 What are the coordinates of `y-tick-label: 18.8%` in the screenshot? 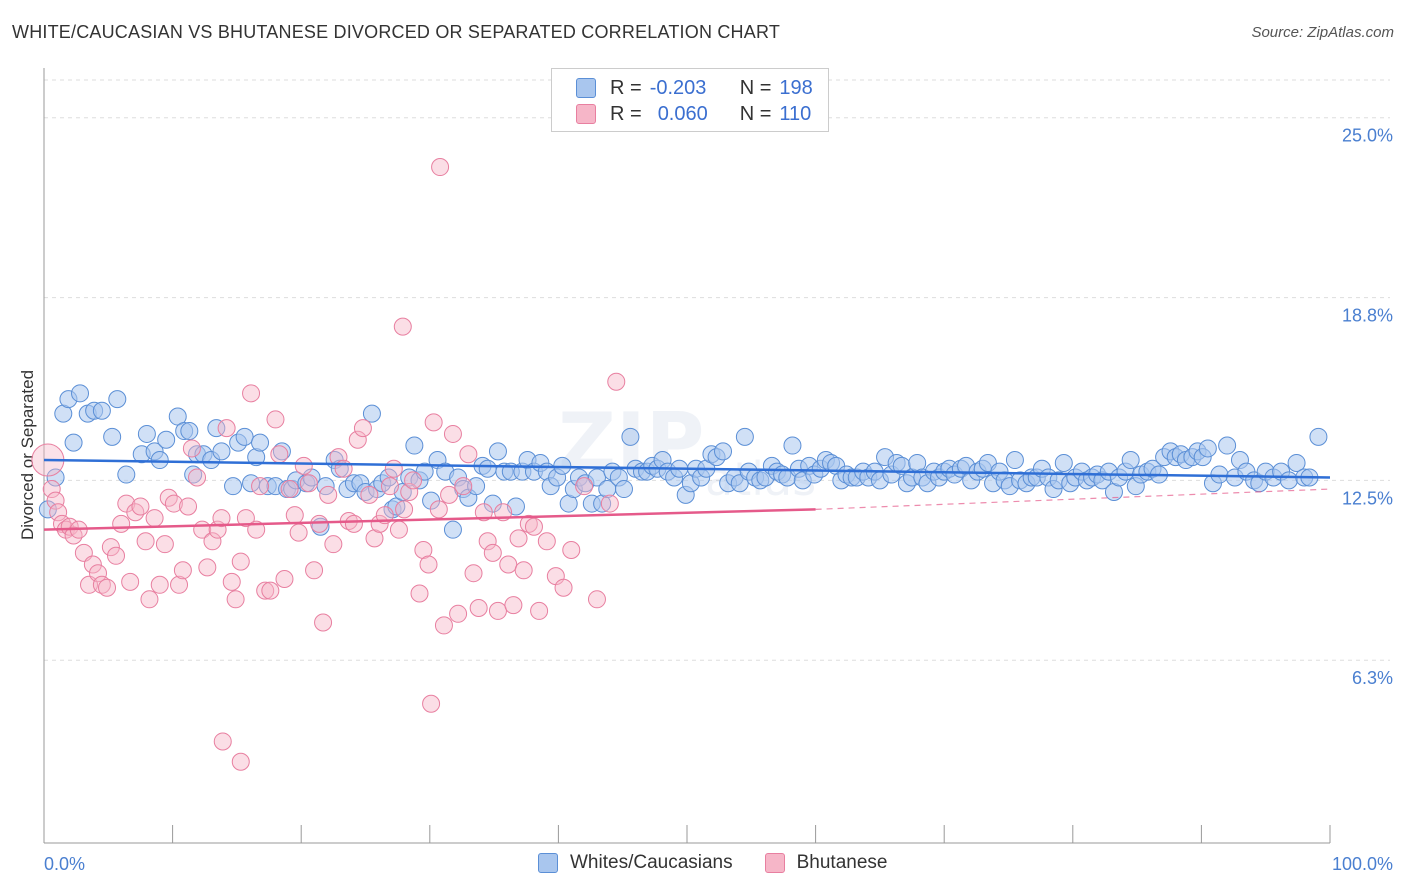 It's located at (1367, 316).